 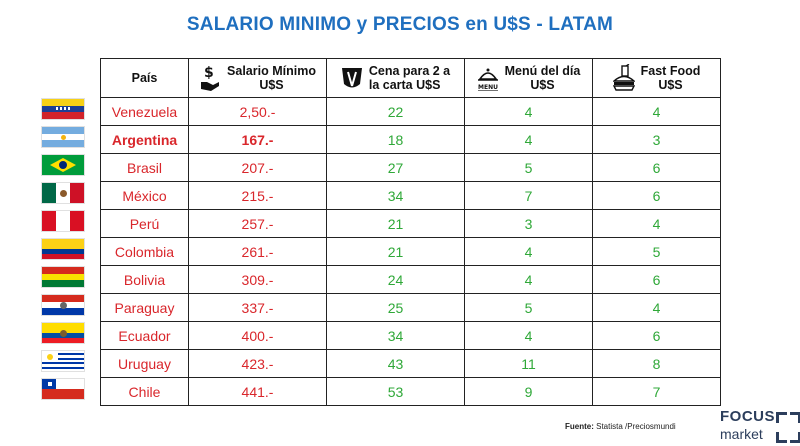 I want to click on table-row: Chile 441.- 53 9 7, so click(x=410, y=391).